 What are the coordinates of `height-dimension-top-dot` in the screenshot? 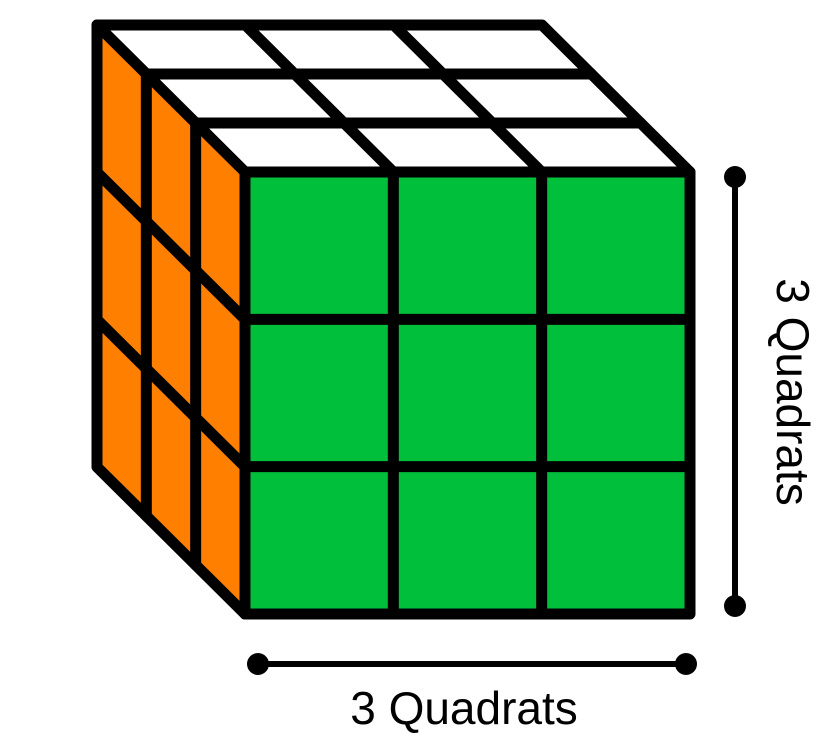 It's located at (735, 177).